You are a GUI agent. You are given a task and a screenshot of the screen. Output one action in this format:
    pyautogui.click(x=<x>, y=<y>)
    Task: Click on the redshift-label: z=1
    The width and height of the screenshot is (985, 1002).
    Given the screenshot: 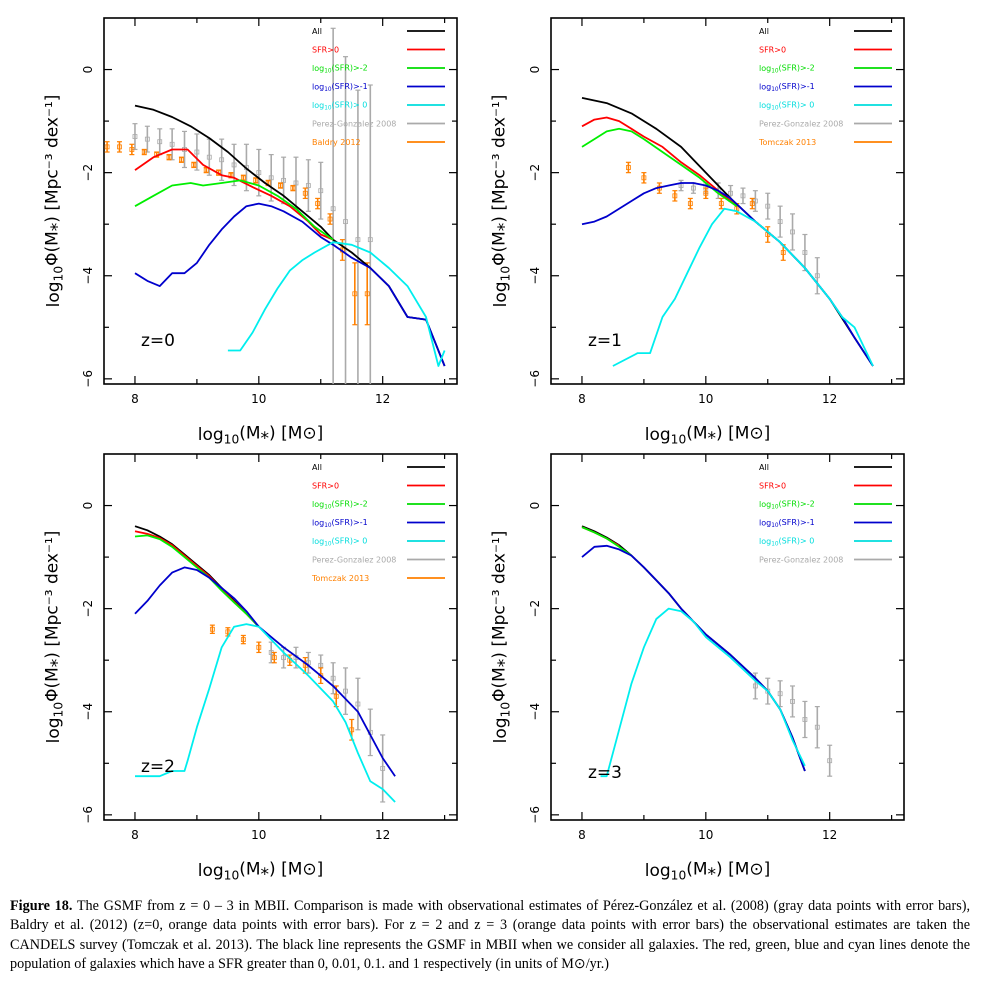 What is the action you would take?
    pyautogui.click(x=605, y=341)
    